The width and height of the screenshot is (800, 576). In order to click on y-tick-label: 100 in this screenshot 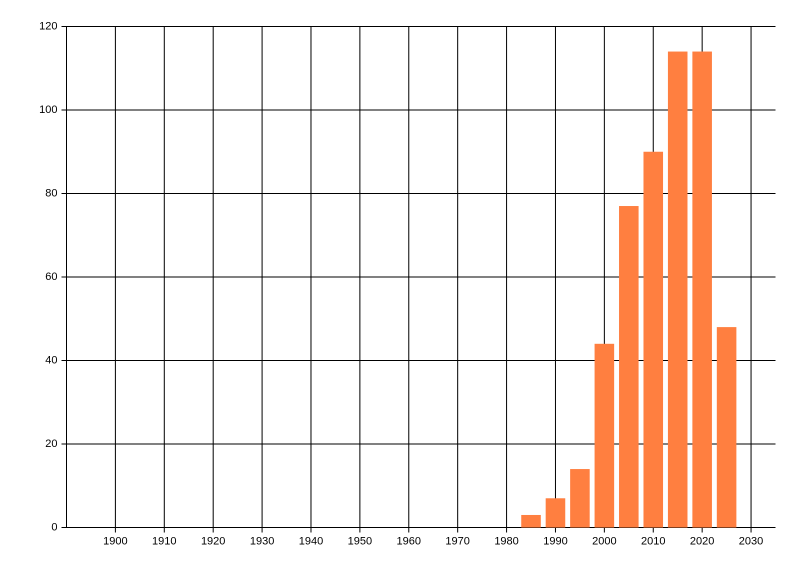, I will do `click(48, 110)`.